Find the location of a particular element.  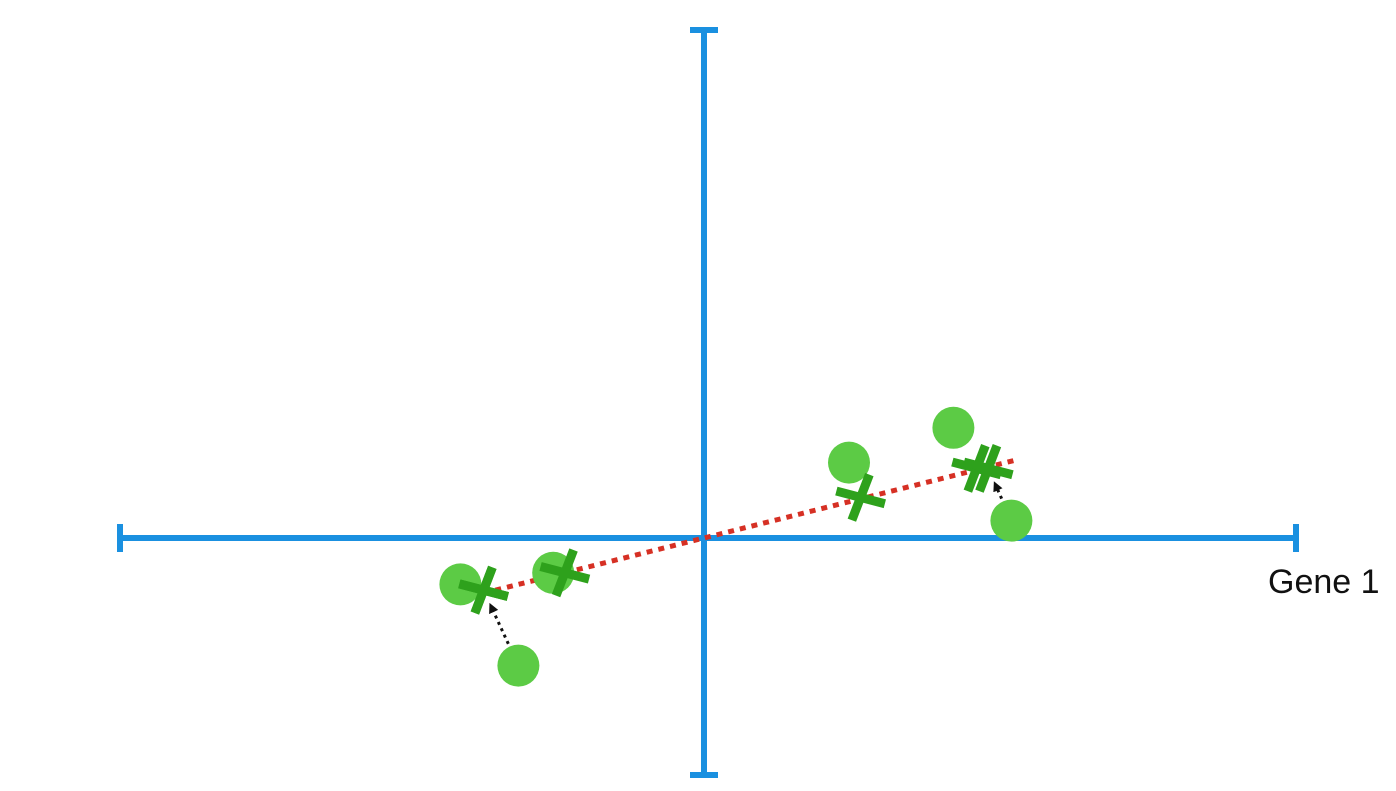

projections-layer is located at coordinates (736, 529).